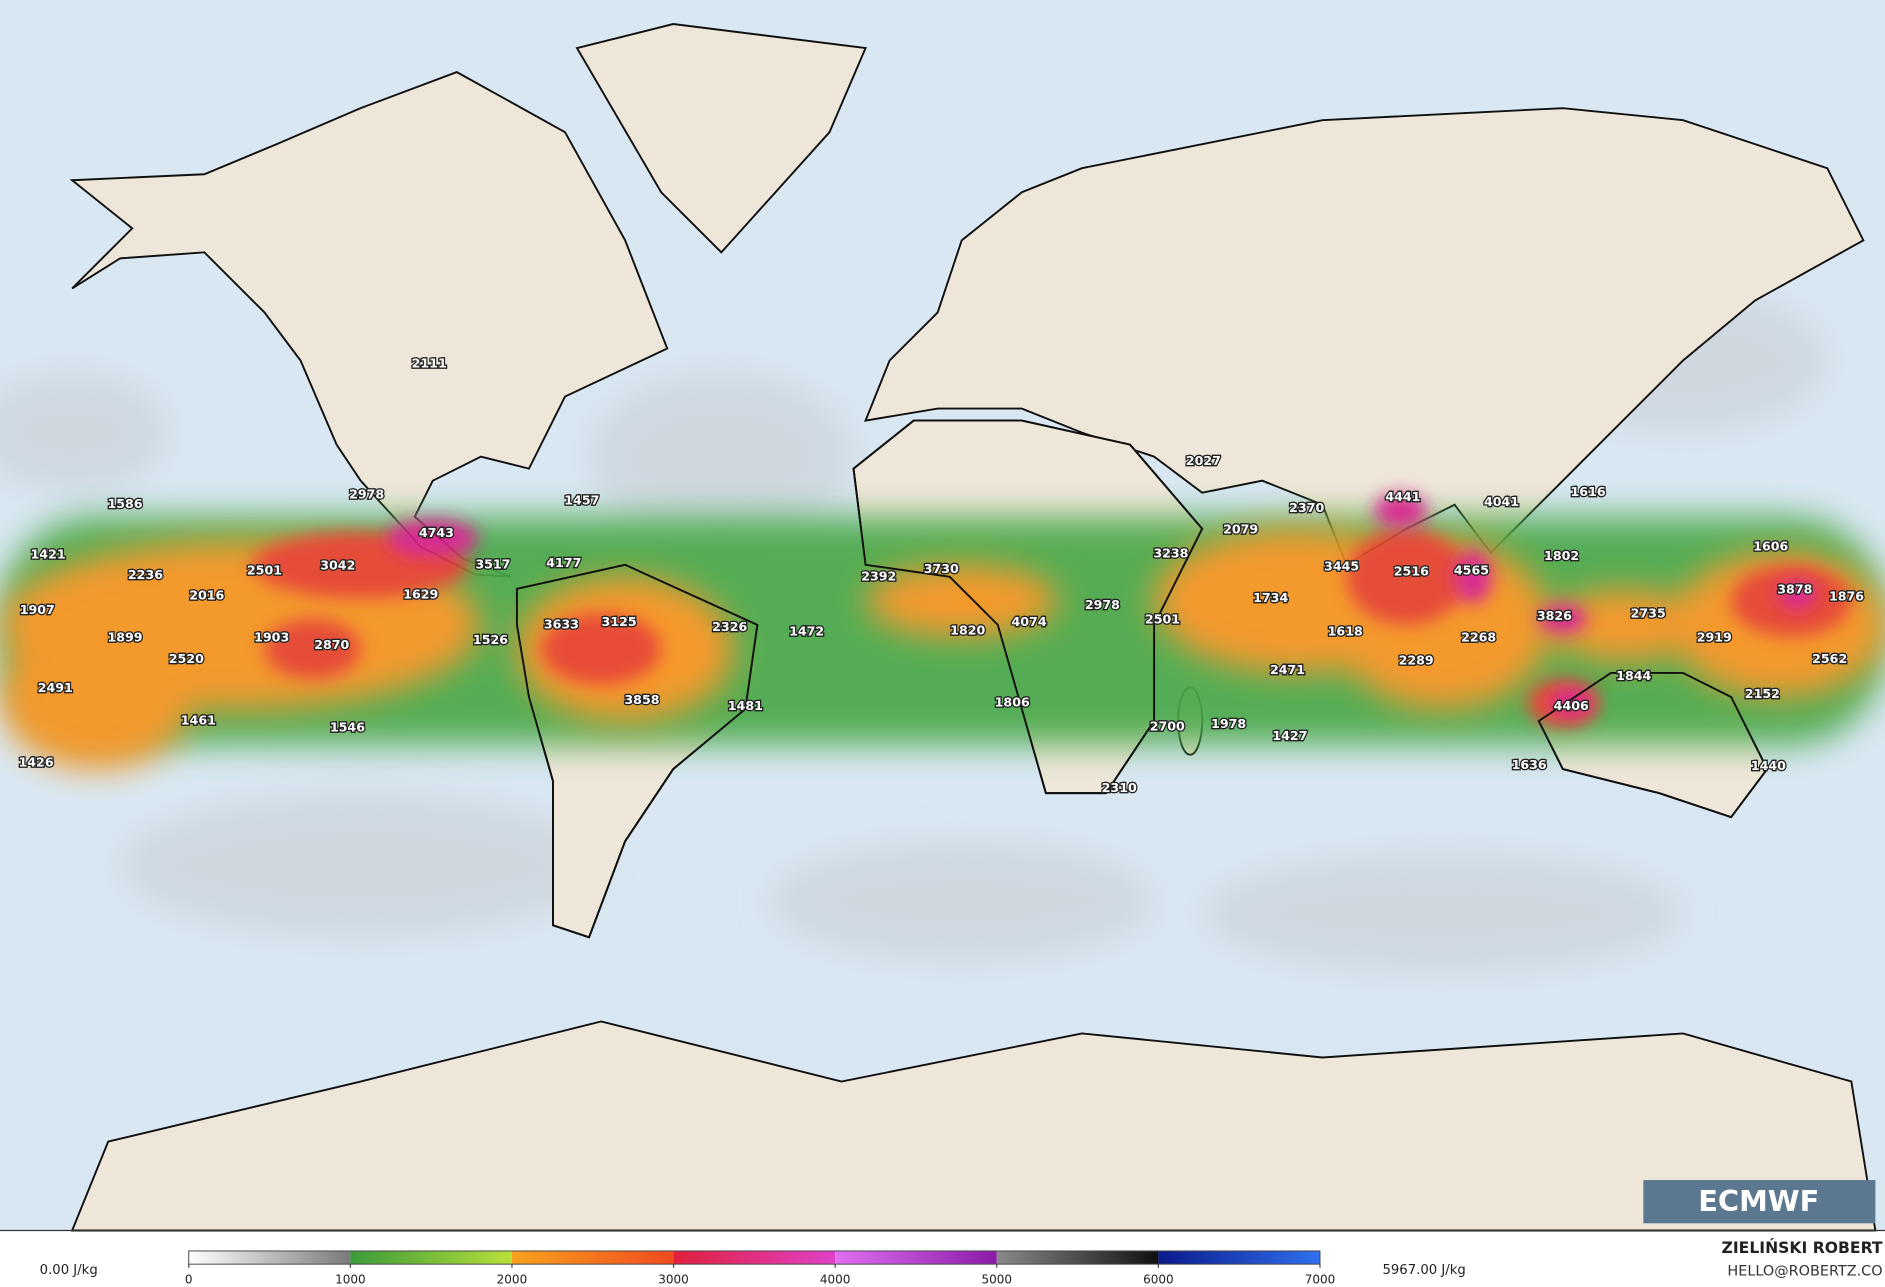 The image size is (1885, 1287). What do you see at coordinates (1306, 507) in the screenshot?
I see `cape-label: 2370` at bounding box center [1306, 507].